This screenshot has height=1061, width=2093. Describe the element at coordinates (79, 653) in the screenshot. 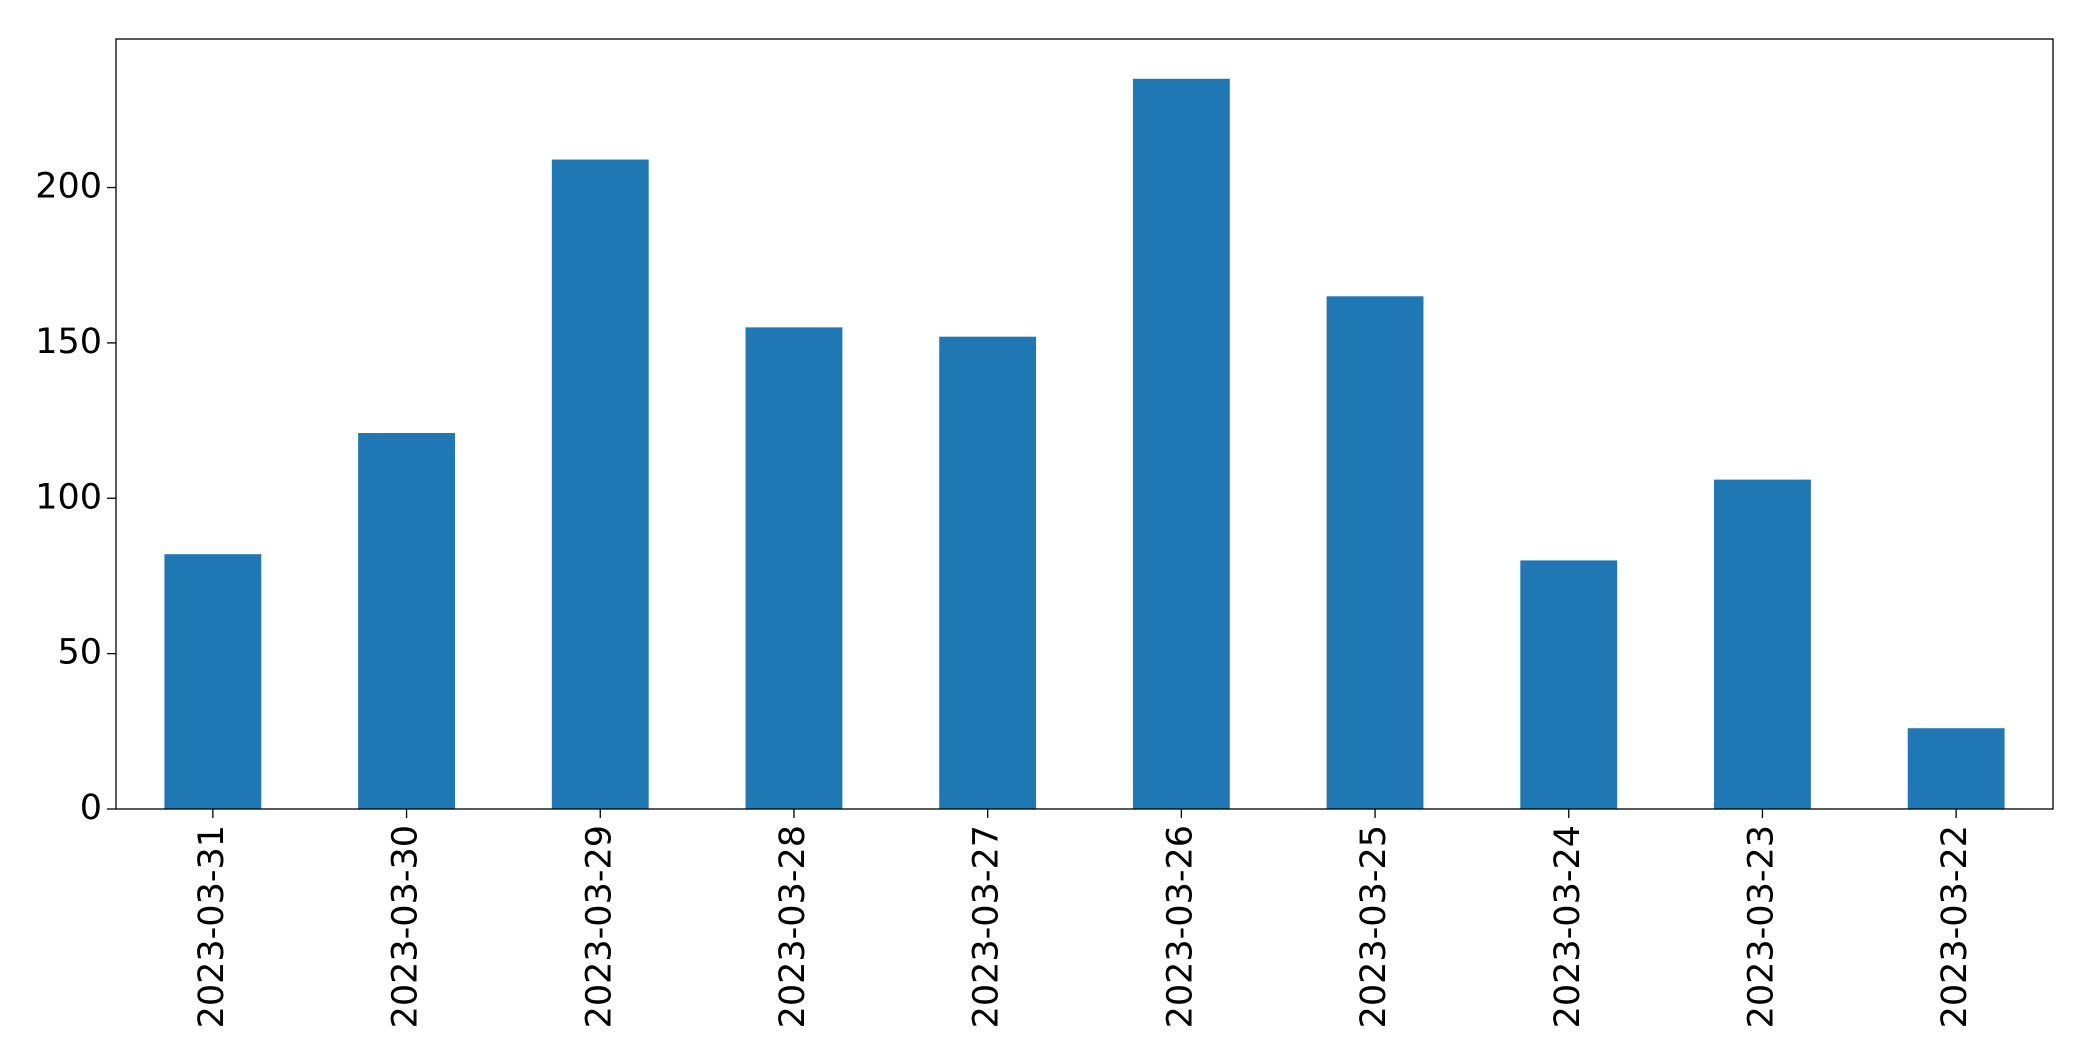

I see `y-tick-label: 50` at that location.